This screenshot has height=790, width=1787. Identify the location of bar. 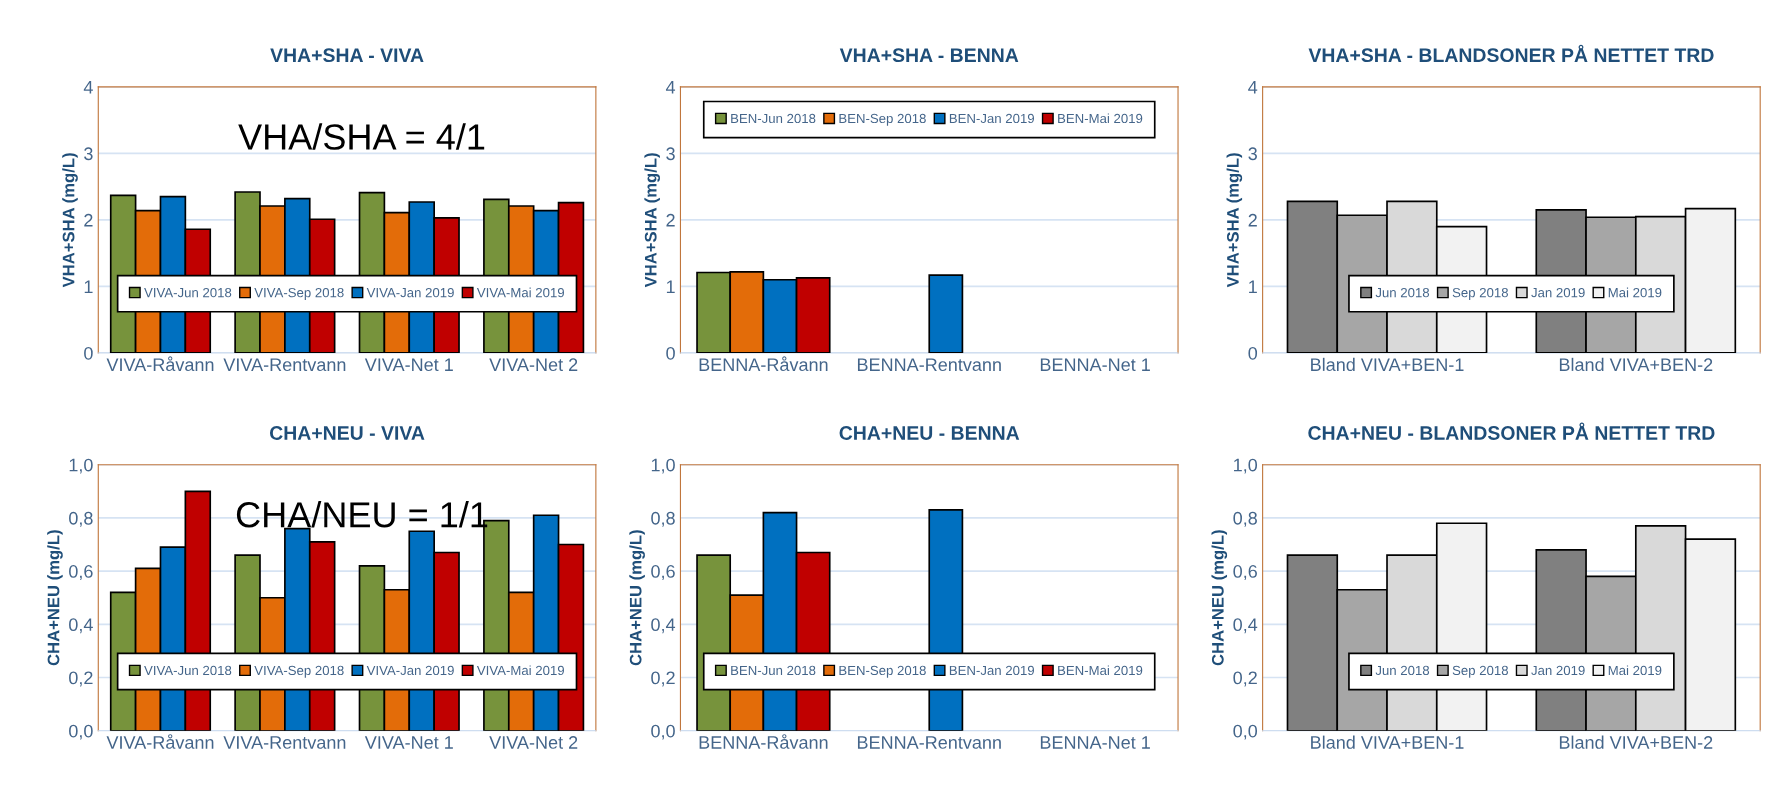
(946, 313).